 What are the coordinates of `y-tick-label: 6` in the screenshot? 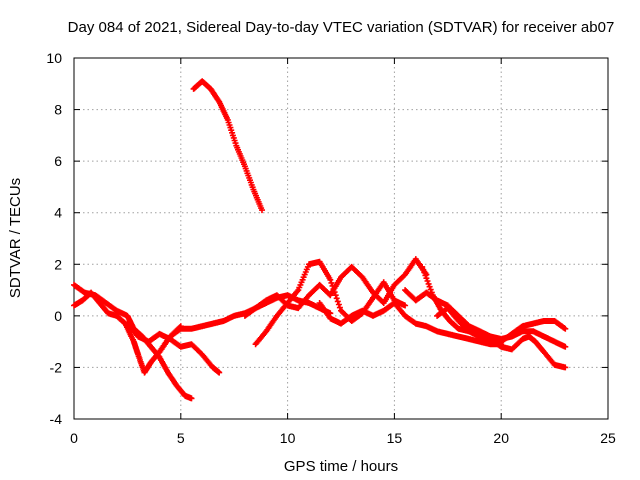 It's located at (58, 161).